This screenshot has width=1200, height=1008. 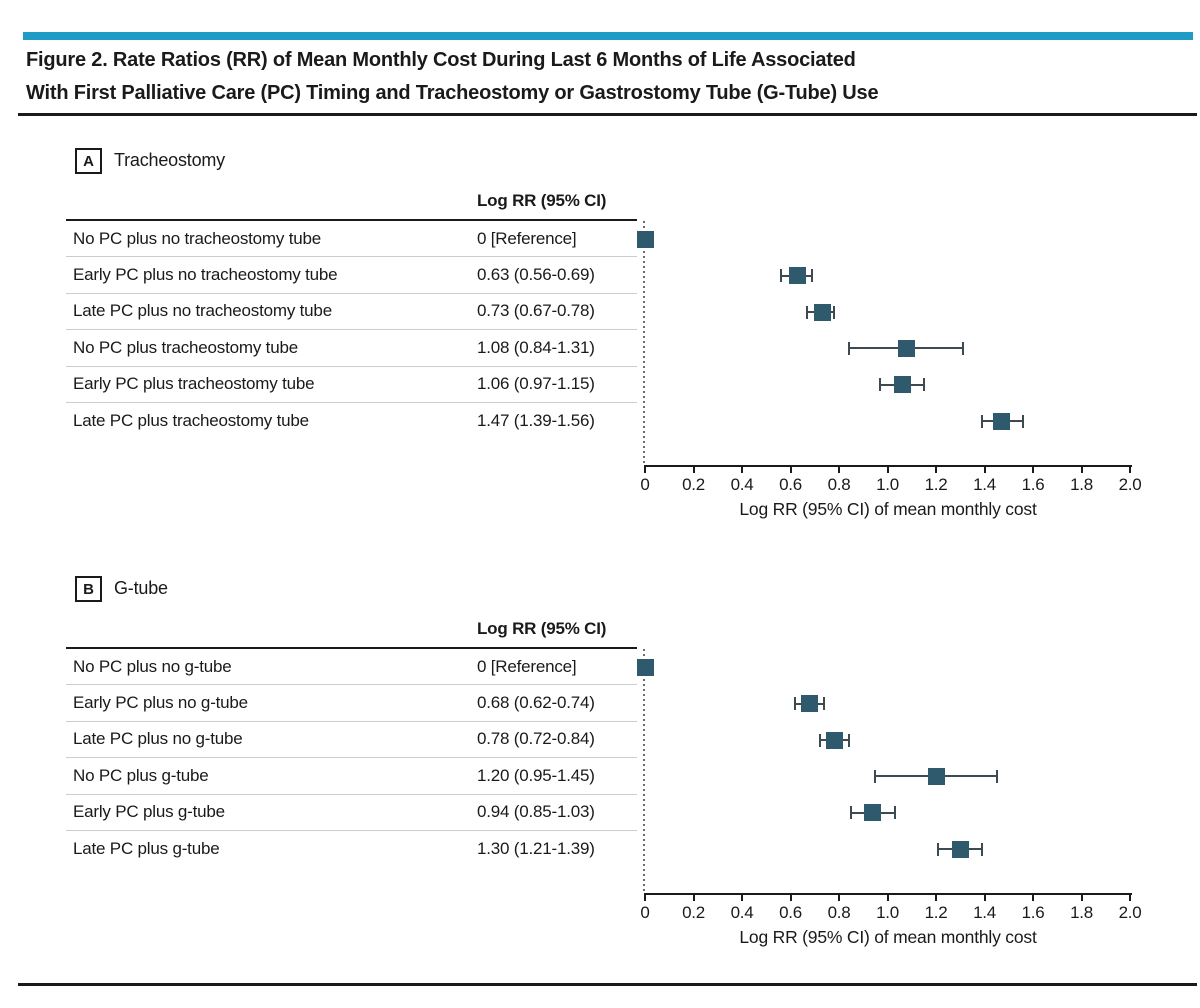 What do you see at coordinates (141, 775) in the screenshot?
I see `row-label: No PC plus g-tube` at bounding box center [141, 775].